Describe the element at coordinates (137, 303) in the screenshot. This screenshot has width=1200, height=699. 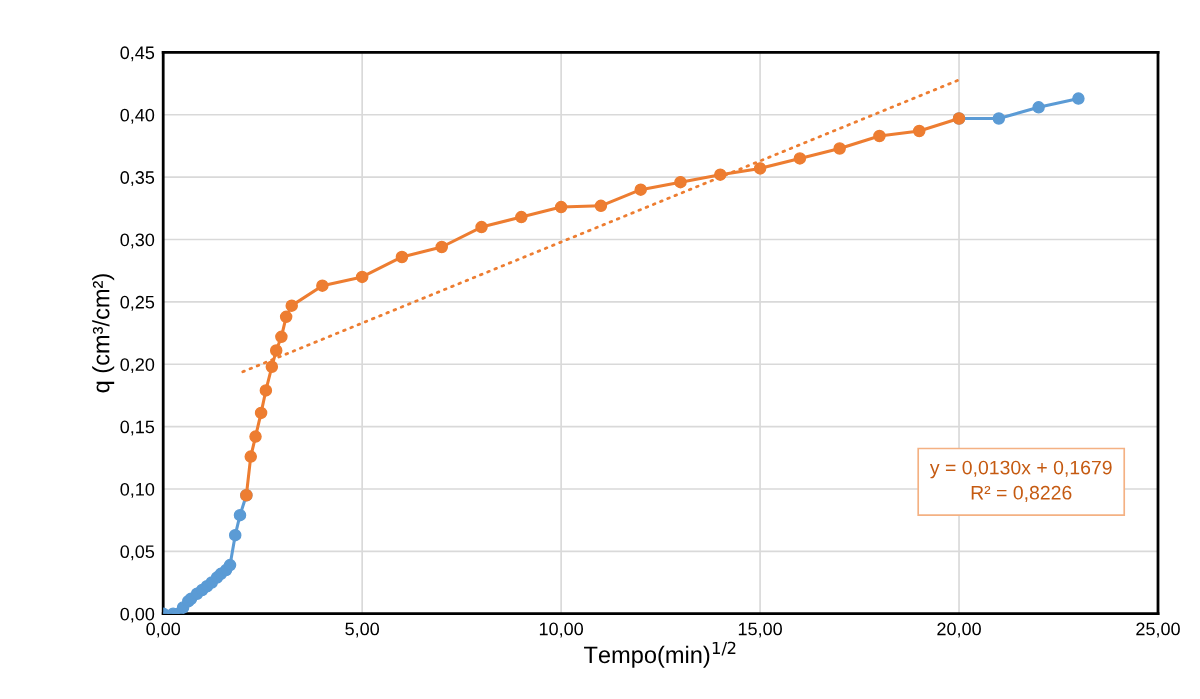
I see `y-tick-label: 0,25` at that location.